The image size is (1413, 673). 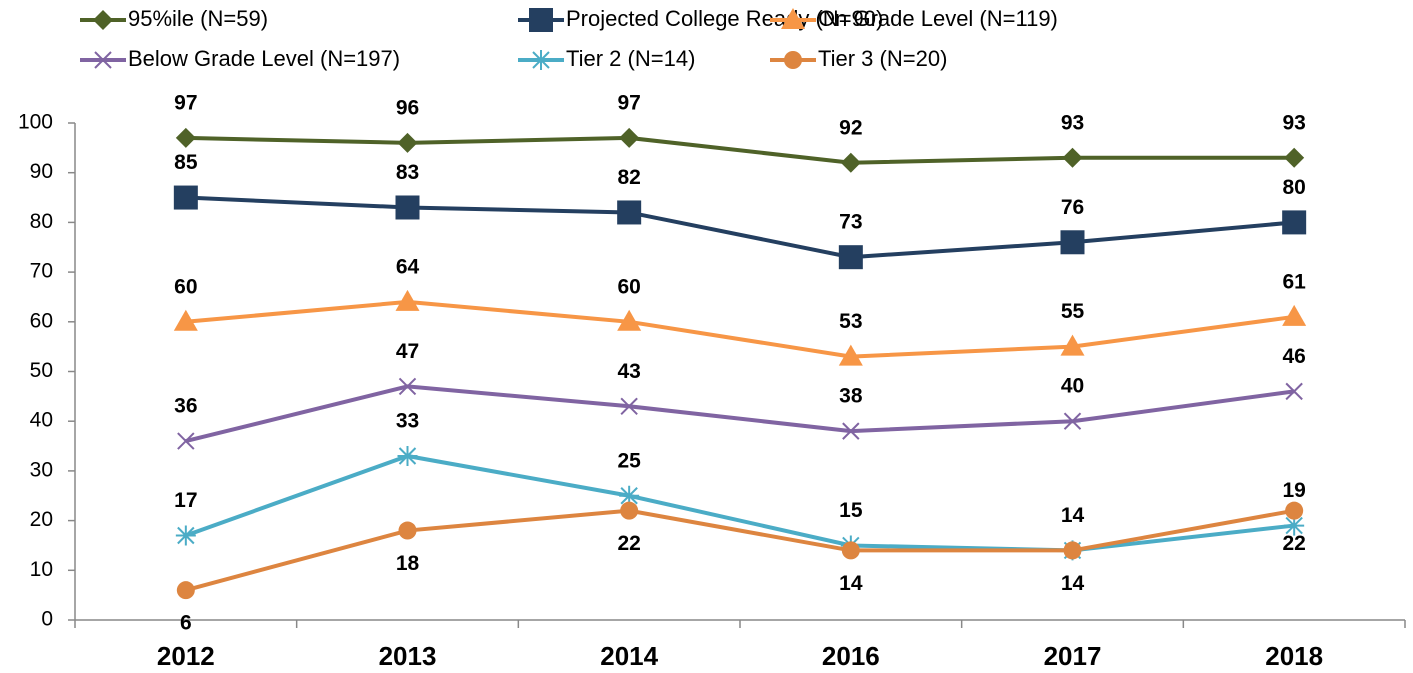 I want to click on x-tick-label: 2018, so click(x=1294, y=656).